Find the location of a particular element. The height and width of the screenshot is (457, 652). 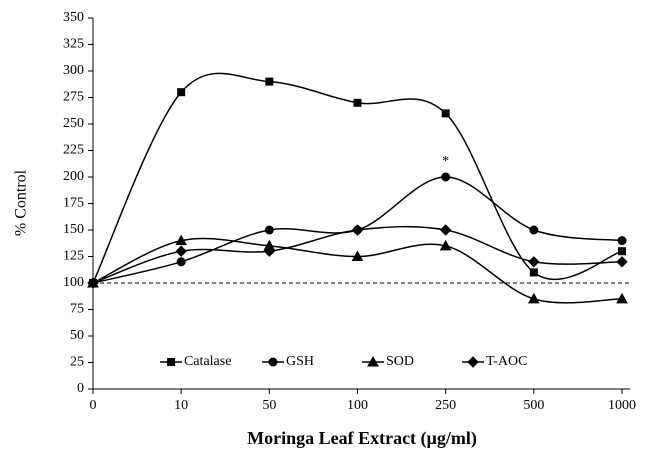

x-tick-label: 1000 is located at coordinates (622, 405).